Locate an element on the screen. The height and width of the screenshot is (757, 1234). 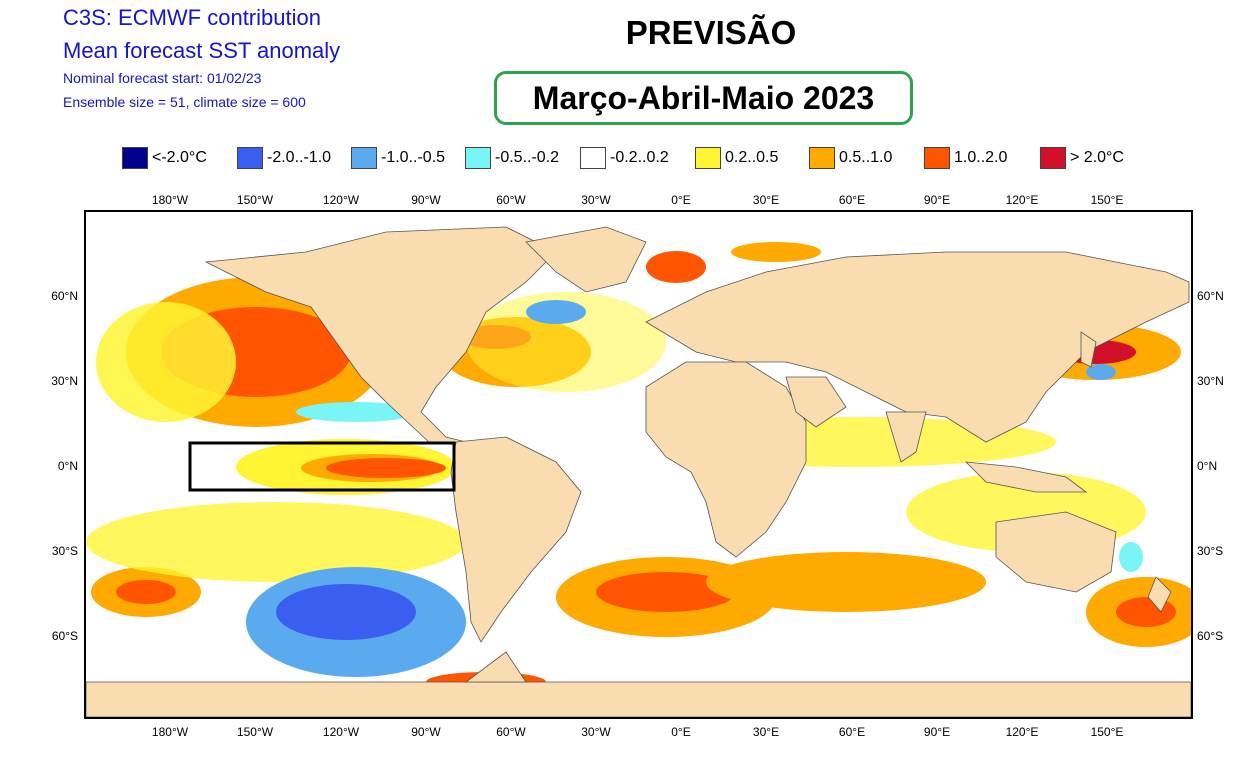
season-label: Março-Abril-Maio 2023 is located at coordinates (703, 97).